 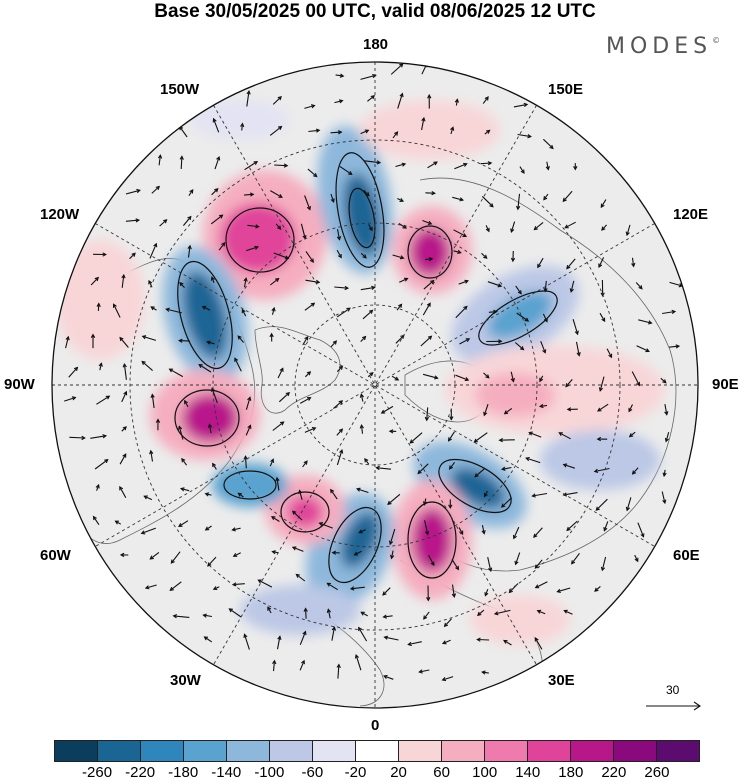 I want to click on anomaly-negative-60e-core, so click(x=478, y=488).